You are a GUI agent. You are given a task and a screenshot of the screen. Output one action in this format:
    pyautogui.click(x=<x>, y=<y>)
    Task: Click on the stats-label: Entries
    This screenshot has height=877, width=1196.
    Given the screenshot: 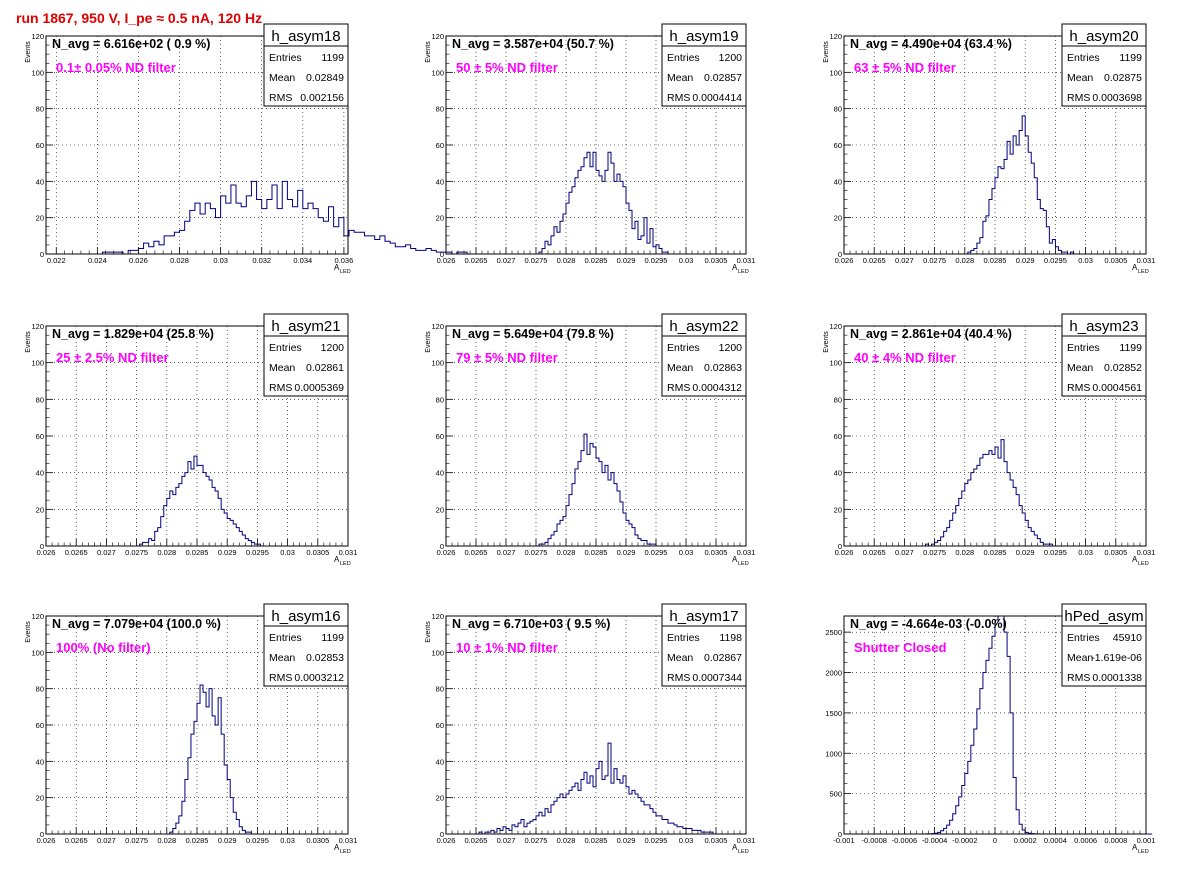 What is the action you would take?
    pyautogui.click(x=1083, y=348)
    